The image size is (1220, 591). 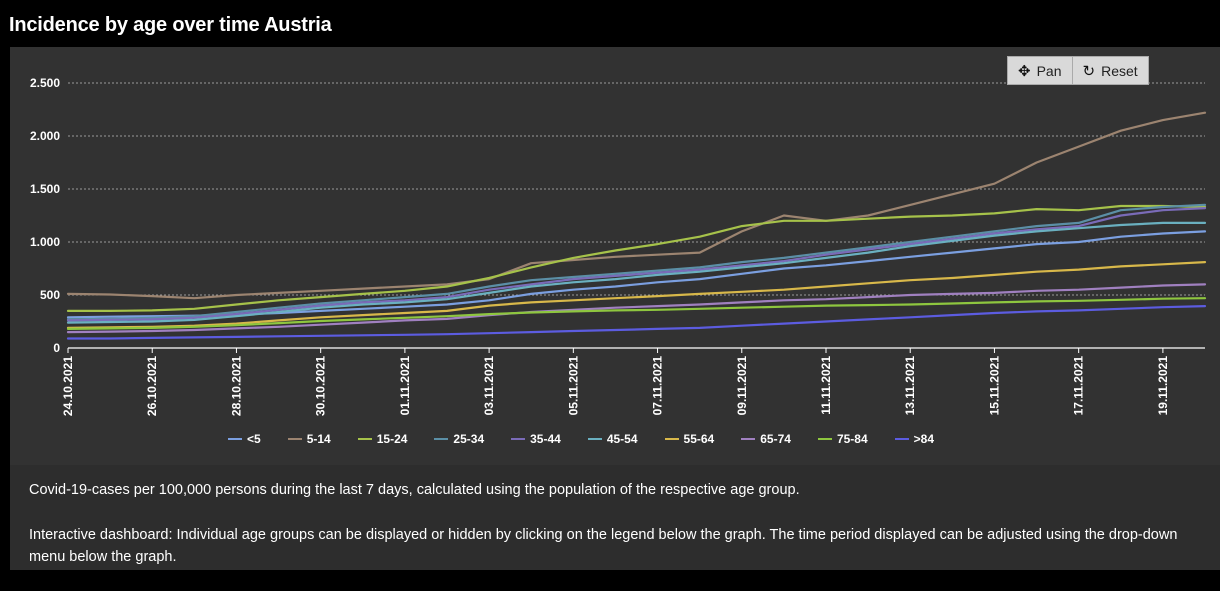 I want to click on legend-label: <5, so click(x=254, y=439).